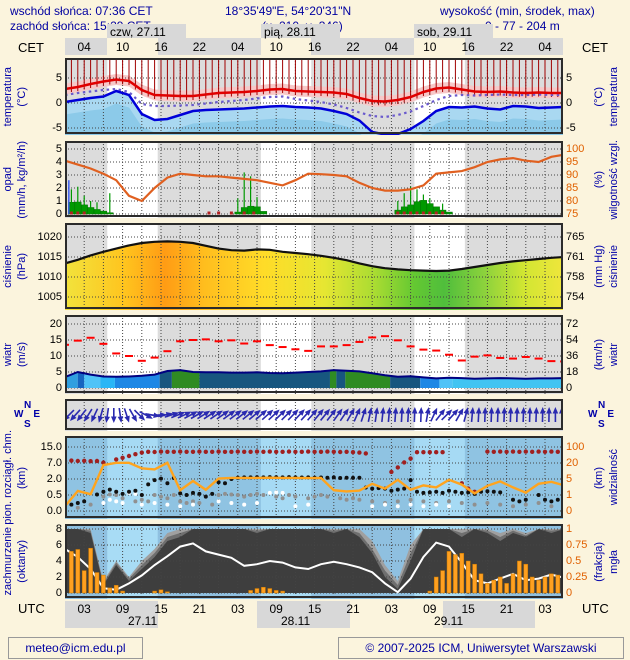 This screenshot has width=630, height=660. What do you see at coordinates (31, 608) in the screenshot?
I see `tz-utc-left: UTC` at bounding box center [31, 608].